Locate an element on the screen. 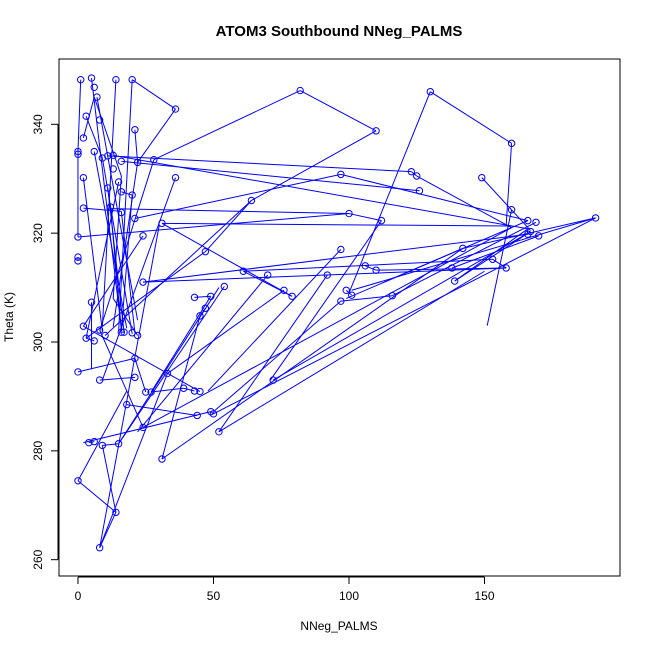 This screenshot has height=650, width=650. y-tick-label: 320 is located at coordinates (38, 233).